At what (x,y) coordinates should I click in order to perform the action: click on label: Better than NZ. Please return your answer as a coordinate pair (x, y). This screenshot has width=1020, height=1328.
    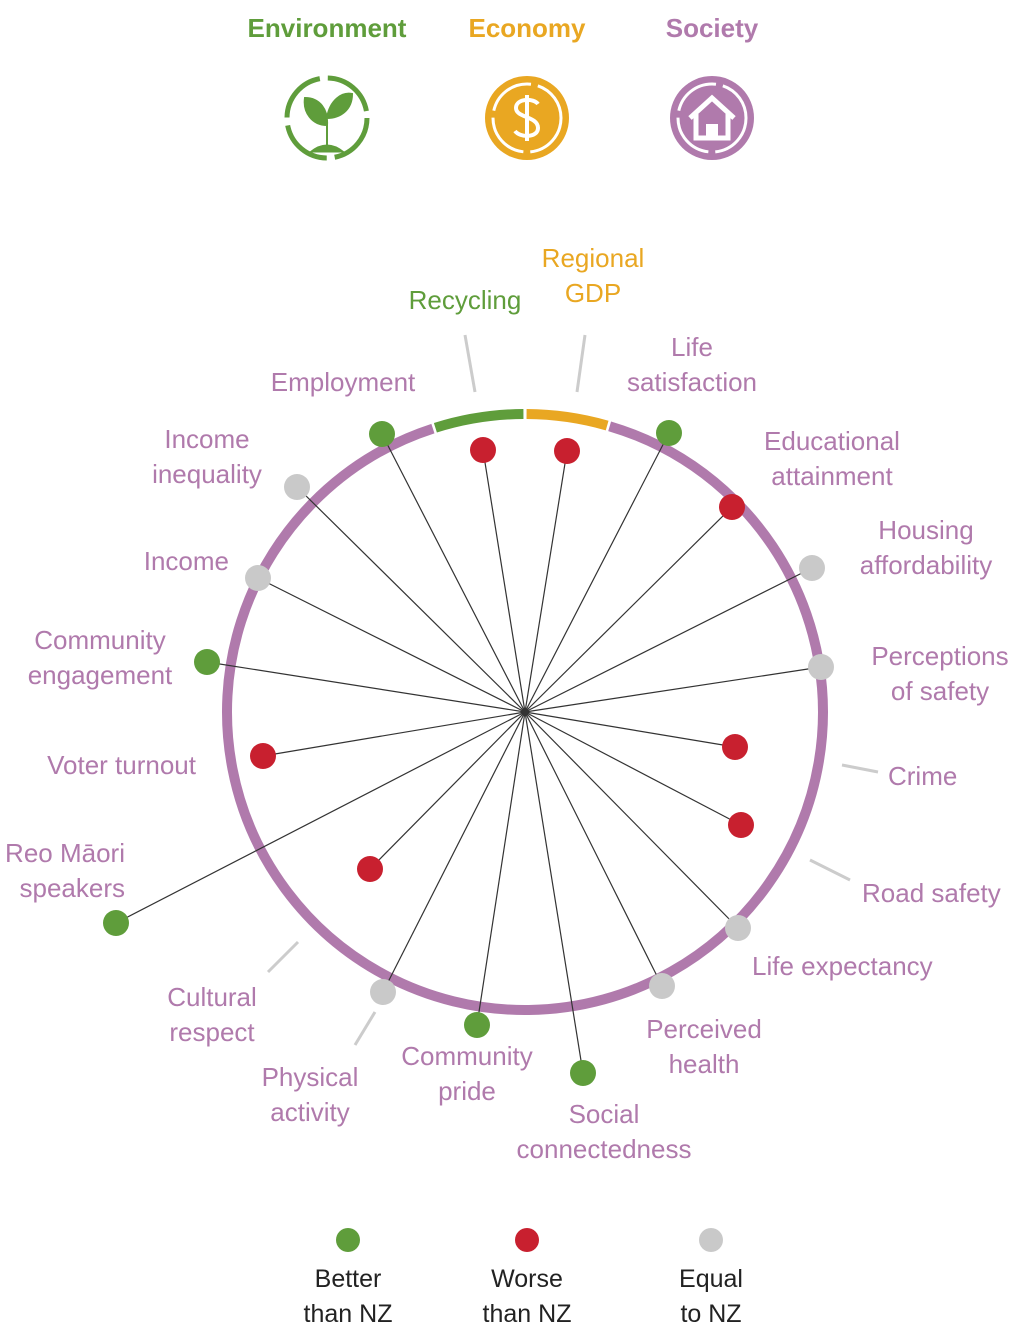
    Looking at the image, I should click on (348, 1296).